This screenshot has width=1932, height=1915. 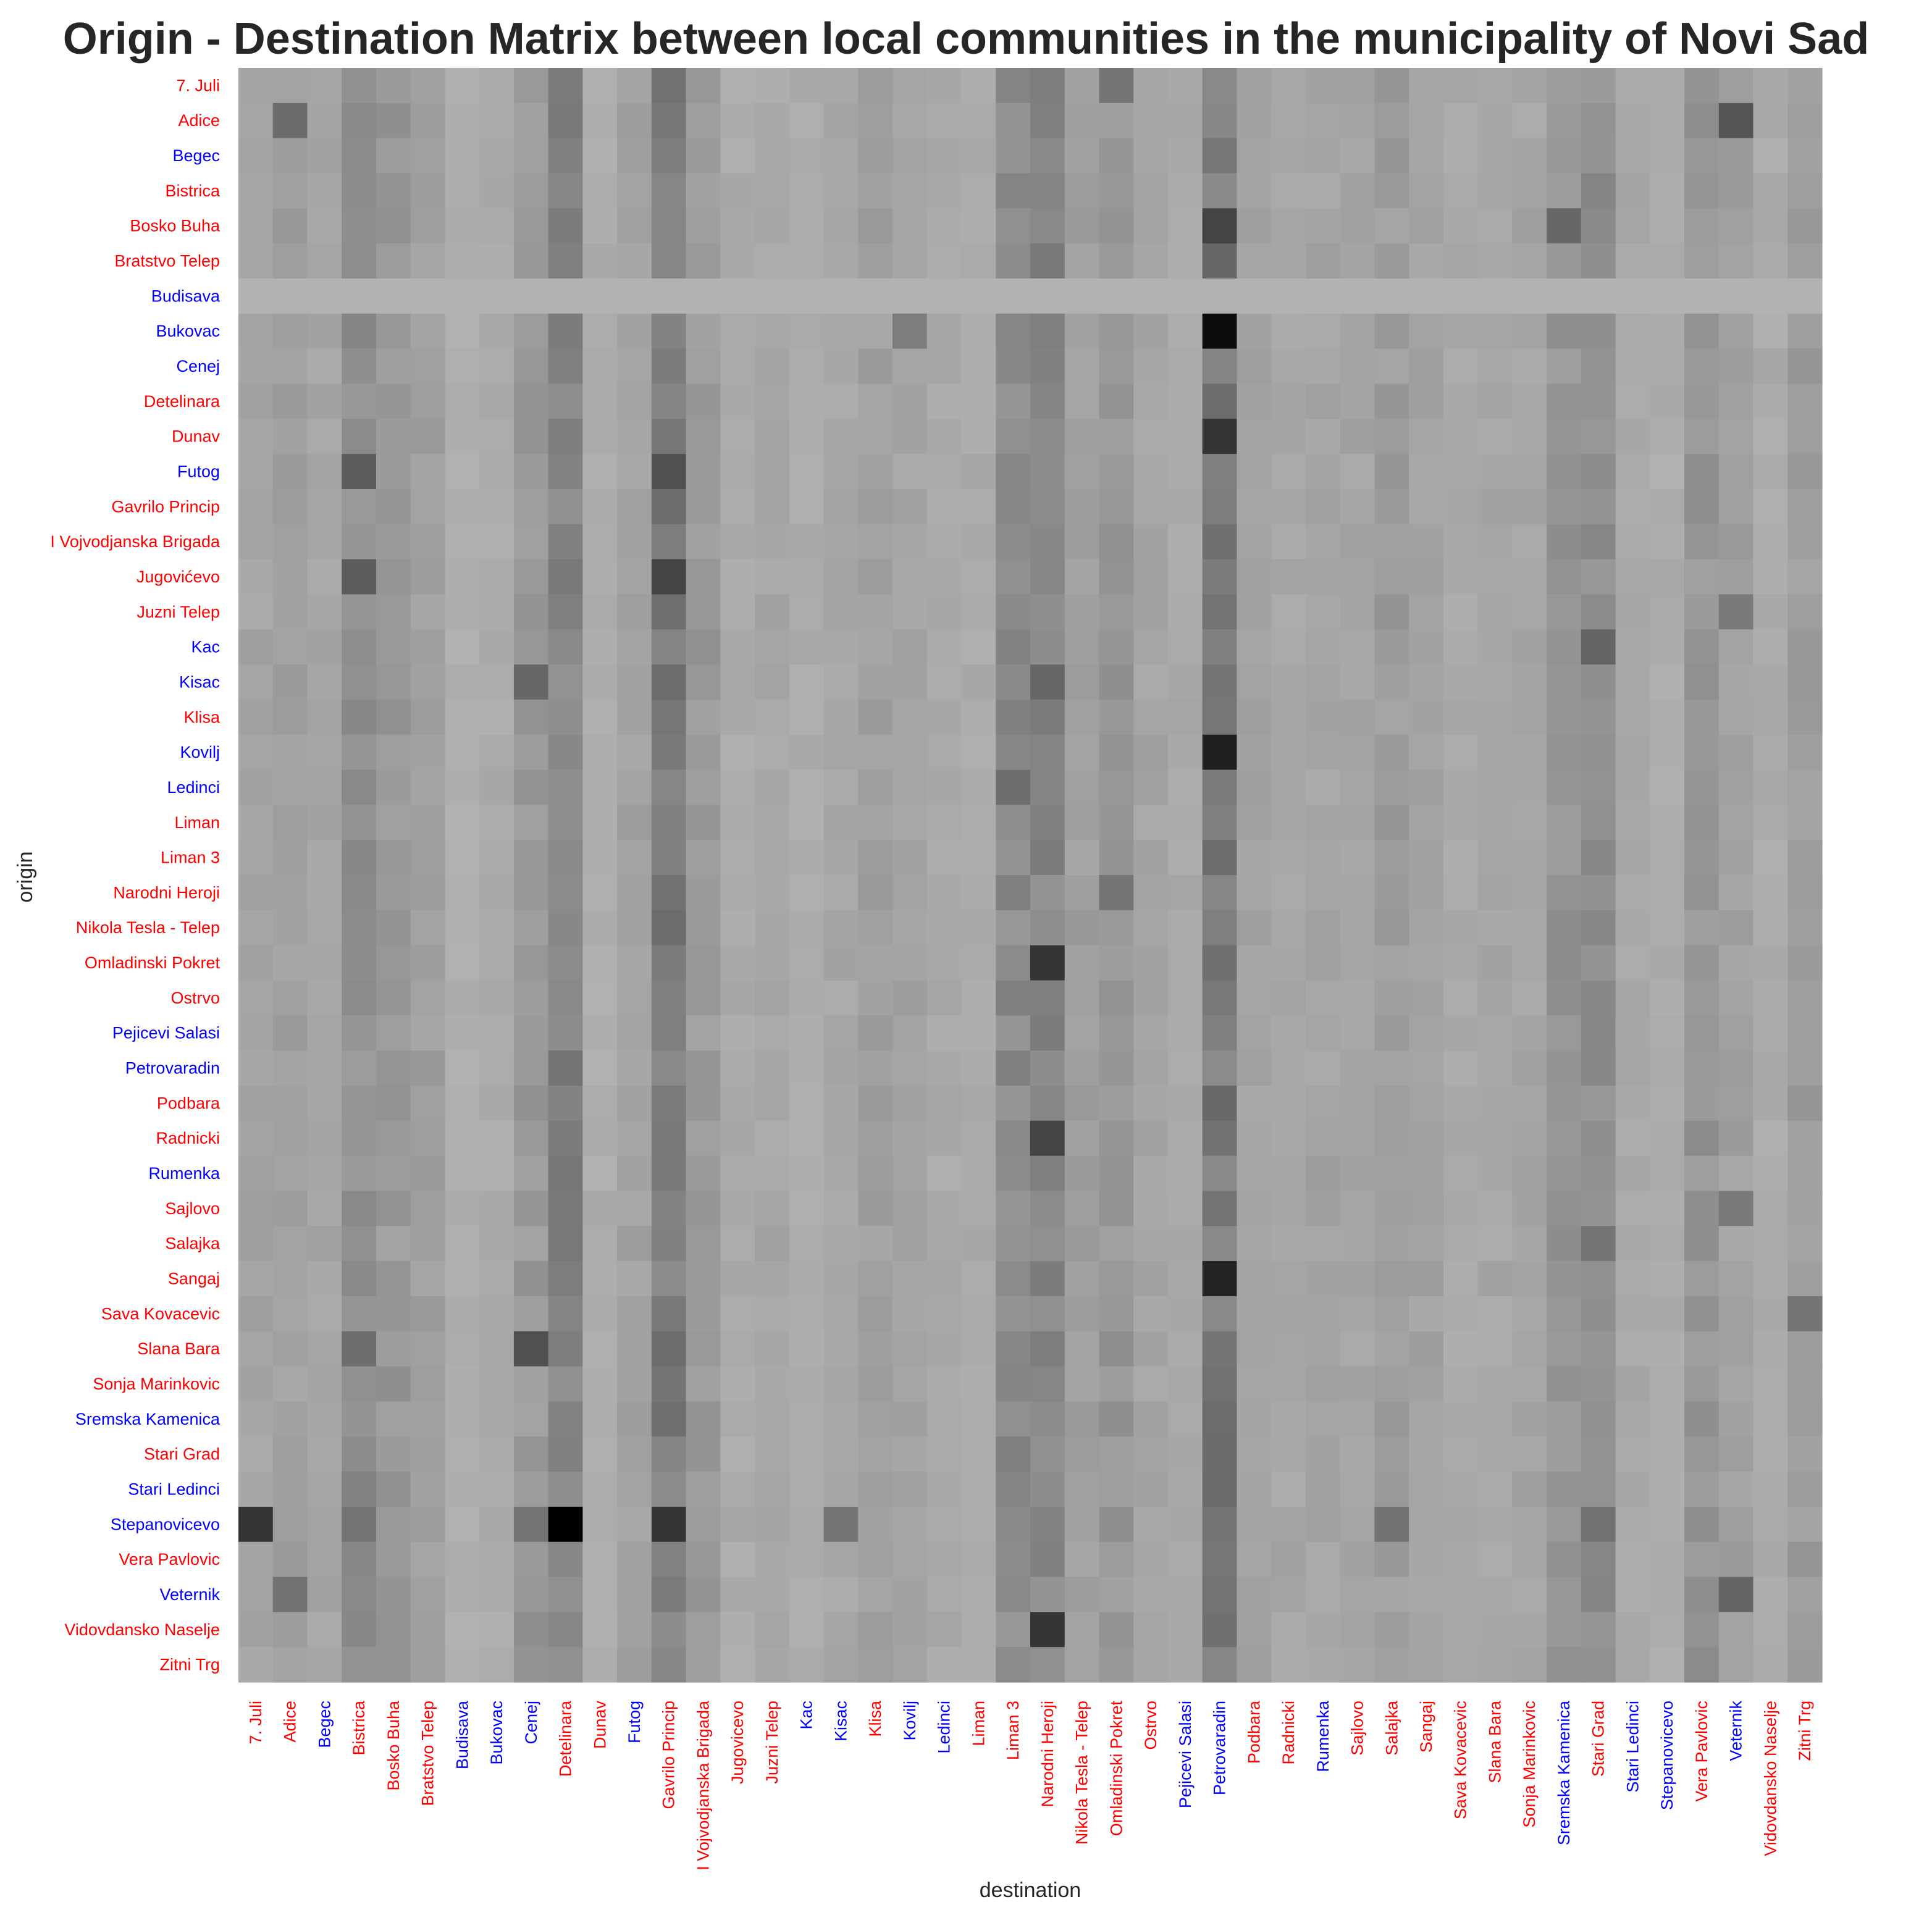 What do you see at coordinates (200, 752) in the screenshot?
I see `origin-tick-label: Kovilj` at bounding box center [200, 752].